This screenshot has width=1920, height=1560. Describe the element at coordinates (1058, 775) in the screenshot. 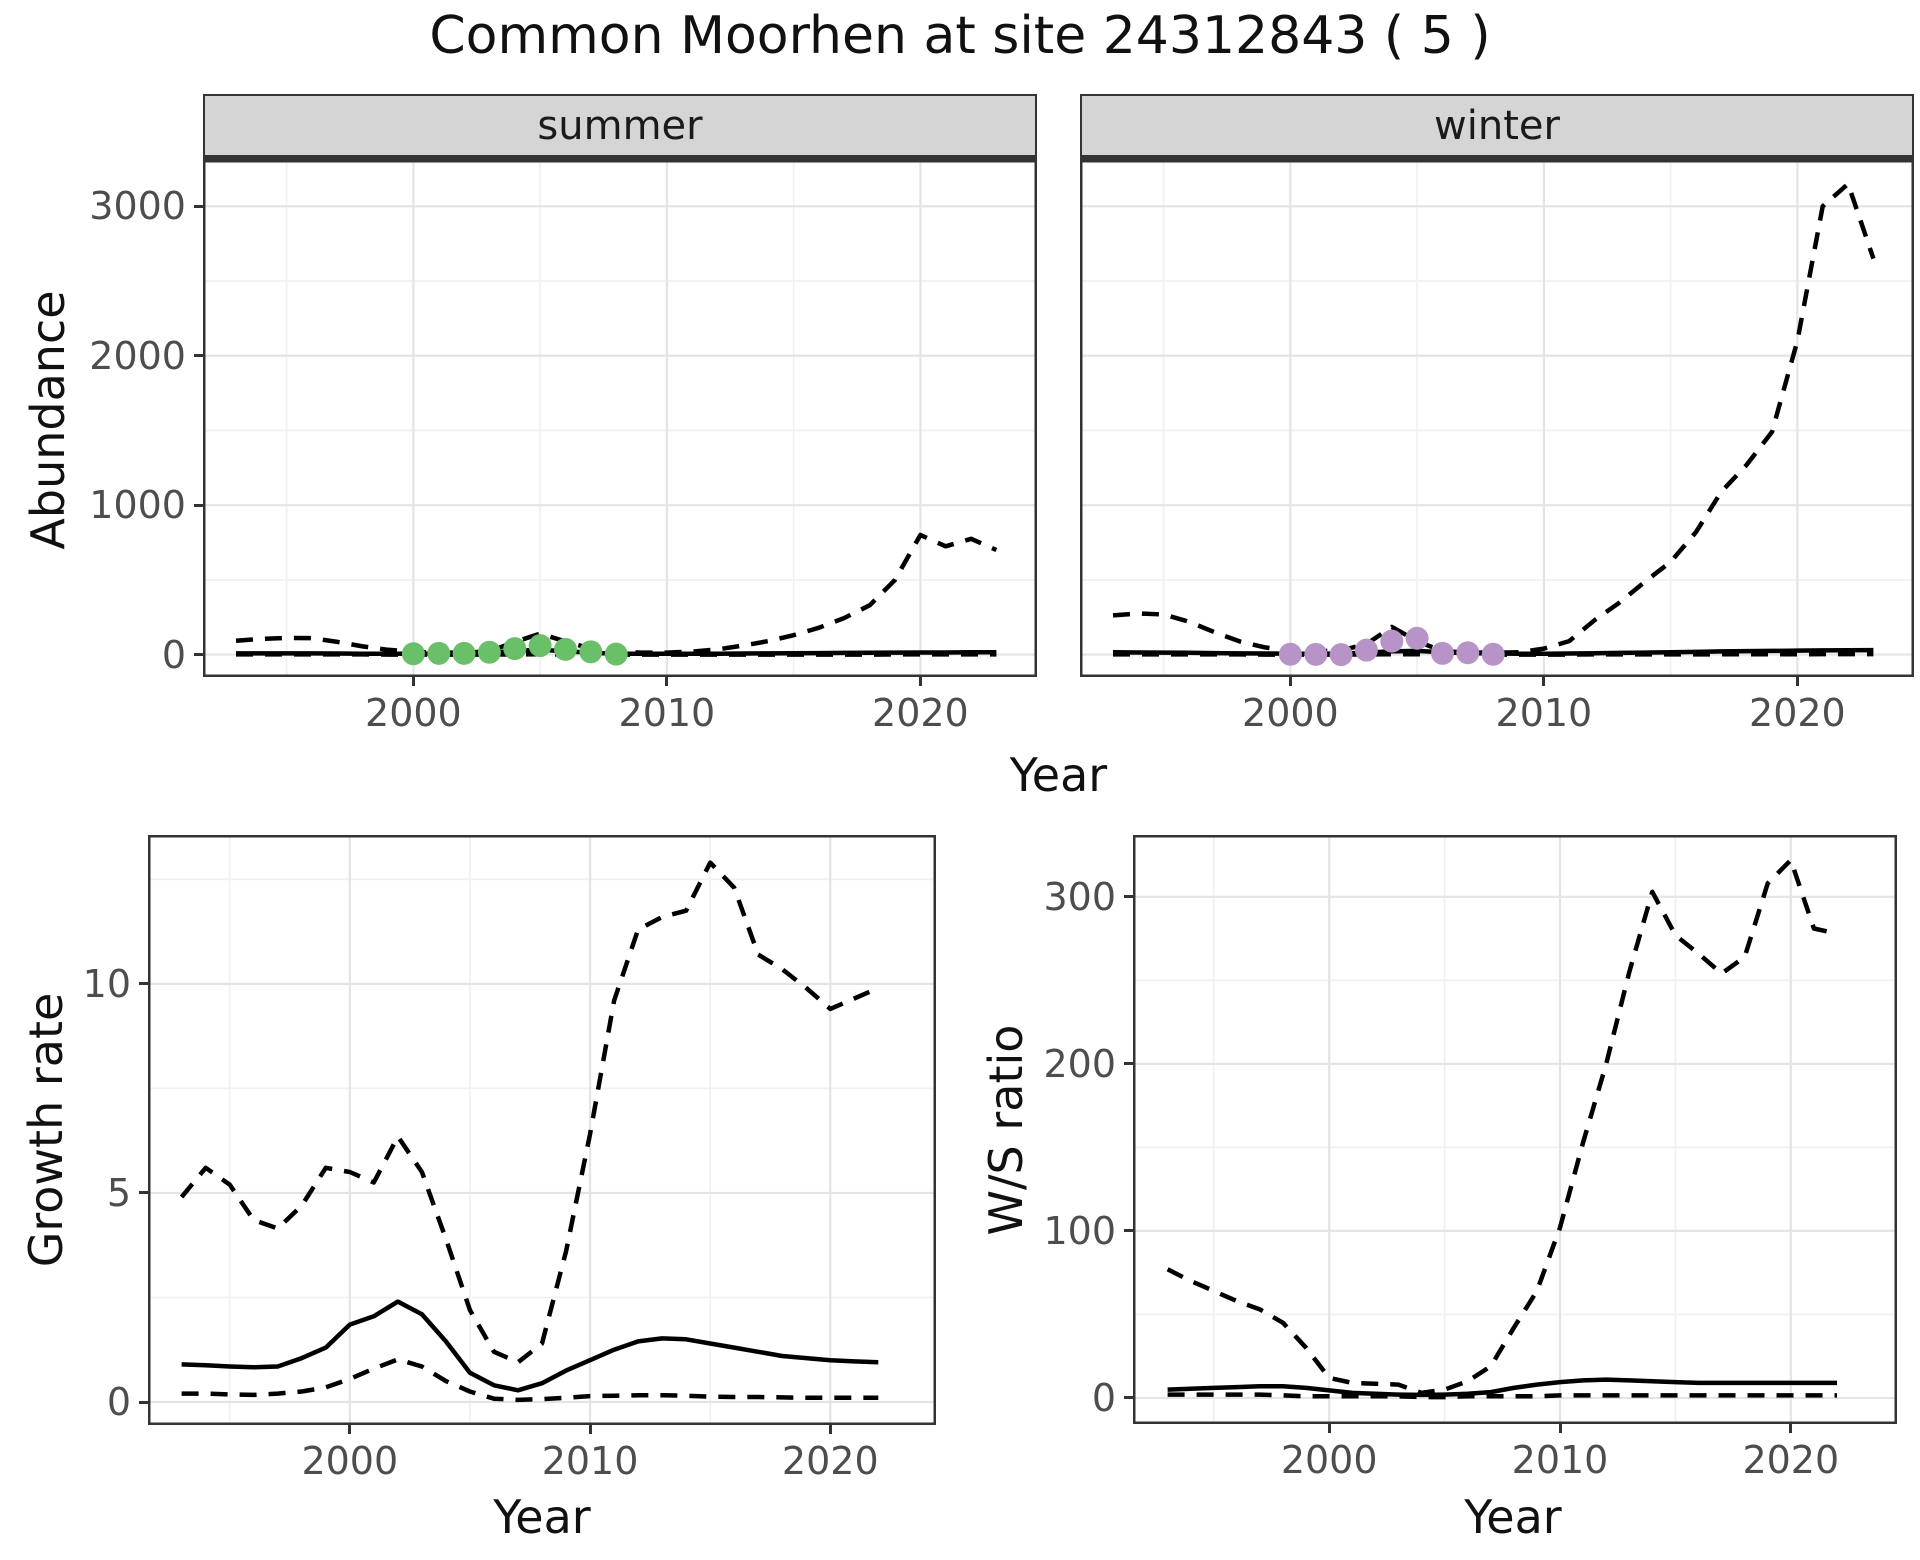

I see `year-axis-label-top: Year` at that location.